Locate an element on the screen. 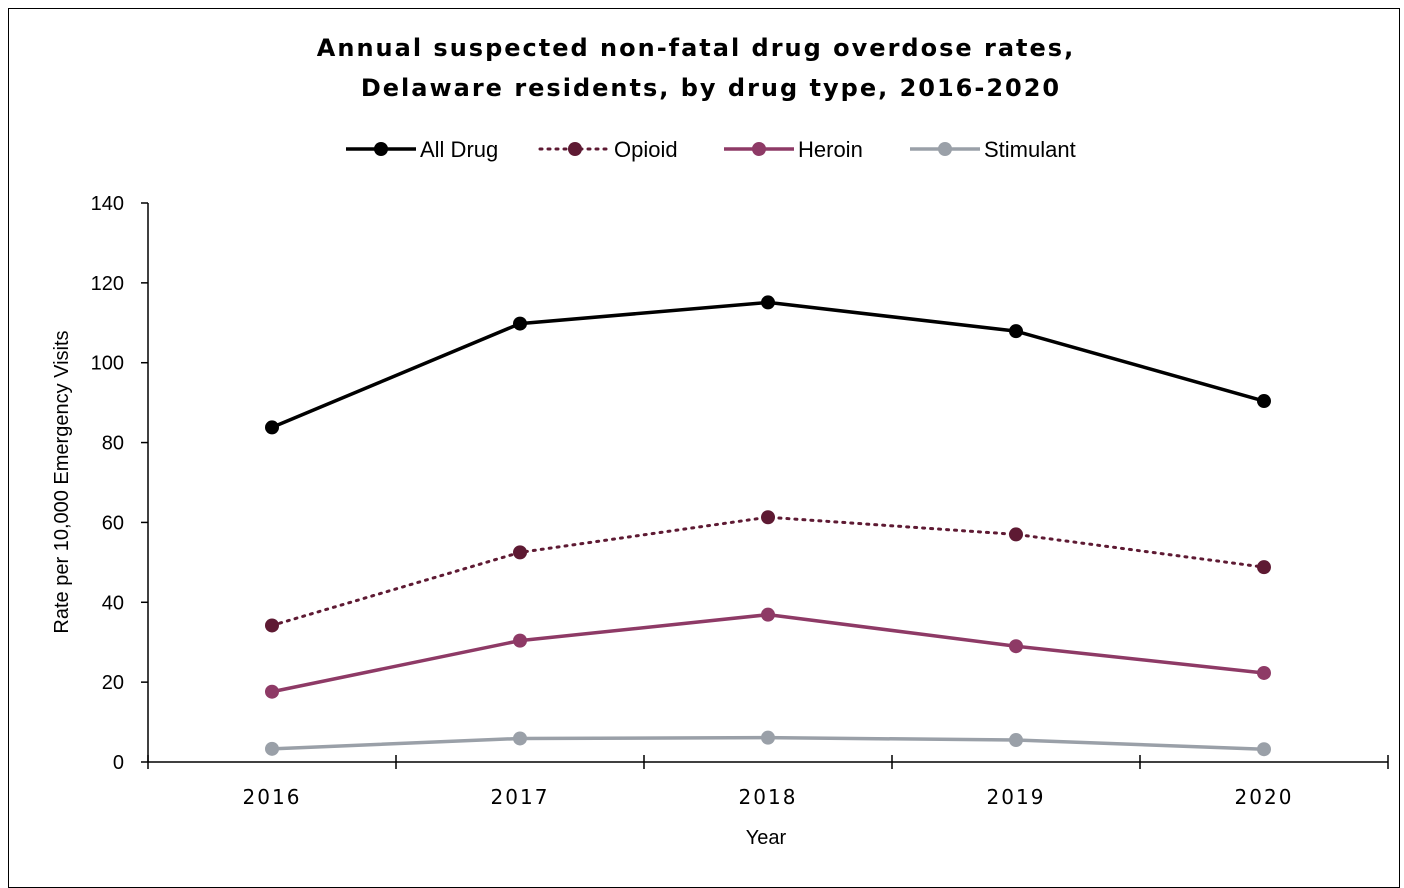  series-all-drug is located at coordinates (768, 365).